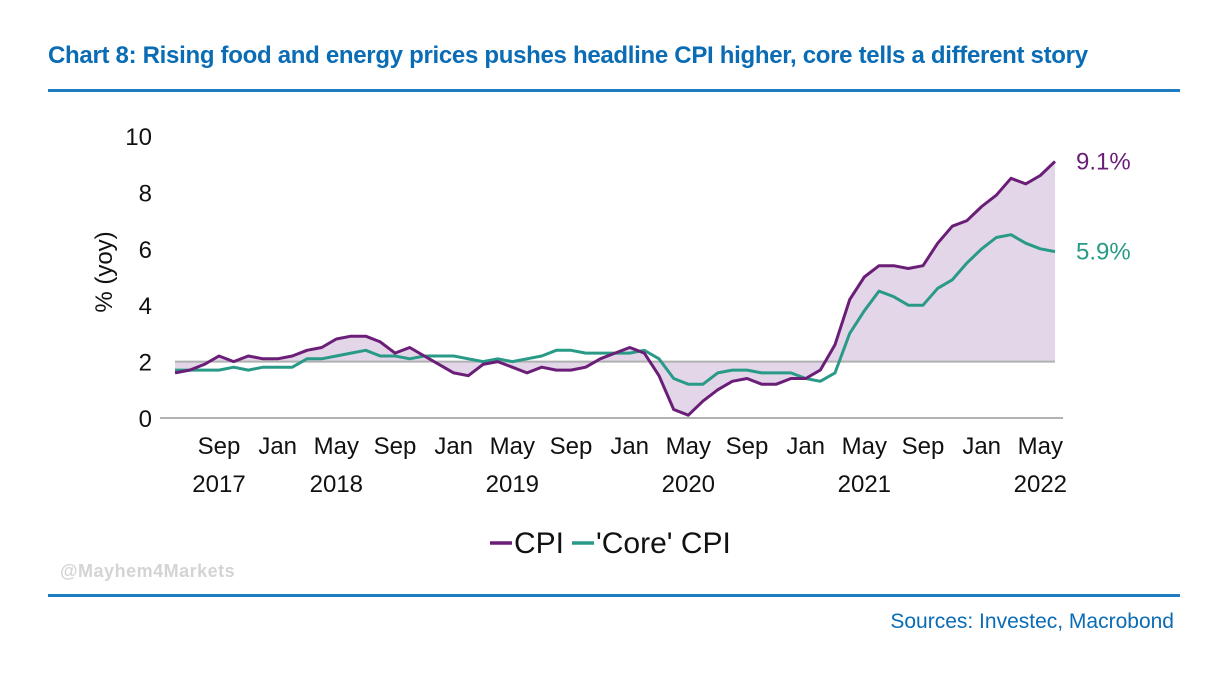  Describe the element at coordinates (1032, 621) in the screenshot. I see `source-note: Sources: Investec, Macrobond` at that location.